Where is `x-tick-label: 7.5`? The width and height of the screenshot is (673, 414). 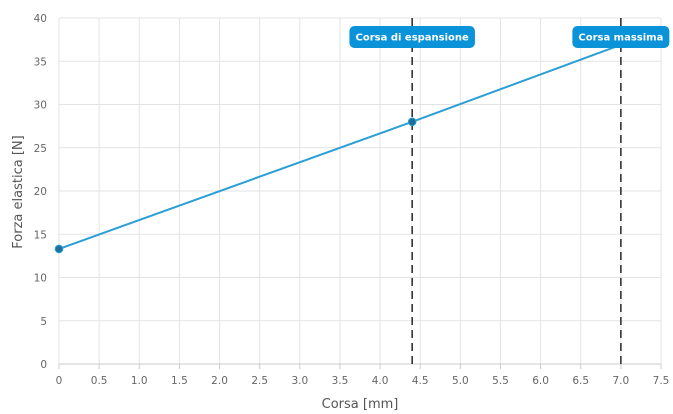 x-tick-label: 7.5 is located at coordinates (661, 381).